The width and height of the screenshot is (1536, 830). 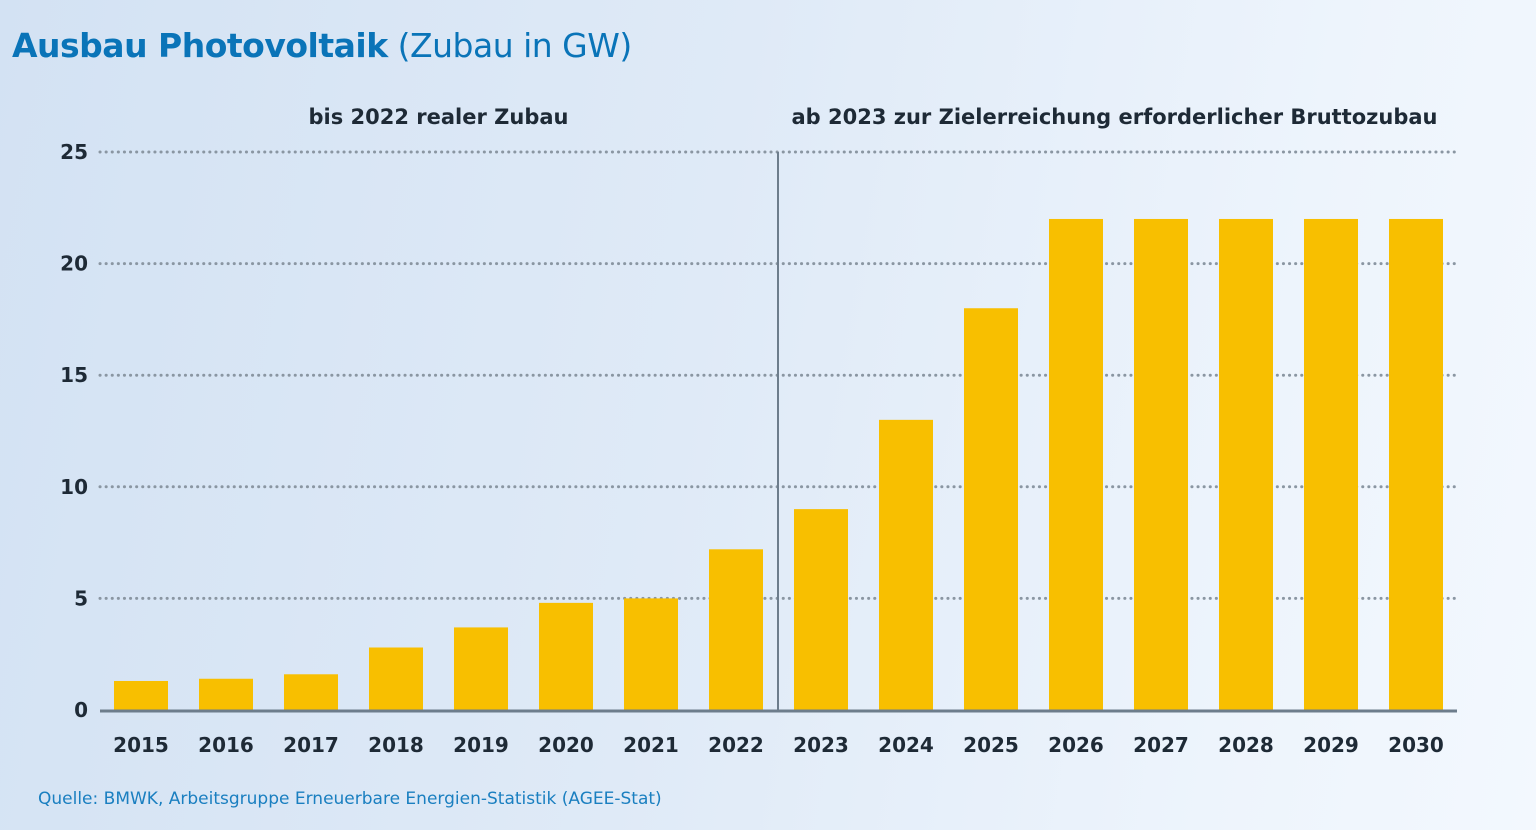 What do you see at coordinates (736, 629) in the screenshot?
I see `bar-2022` at bounding box center [736, 629].